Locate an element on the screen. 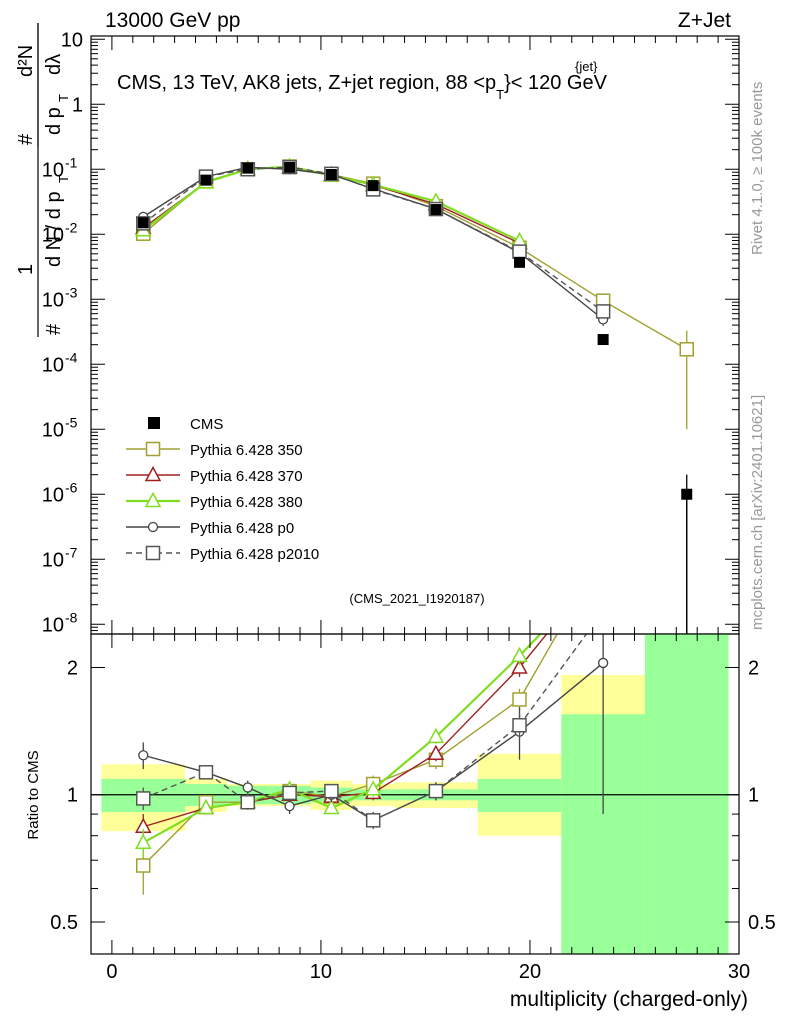  header-right-label: Z+Jet is located at coordinates (704, 20).